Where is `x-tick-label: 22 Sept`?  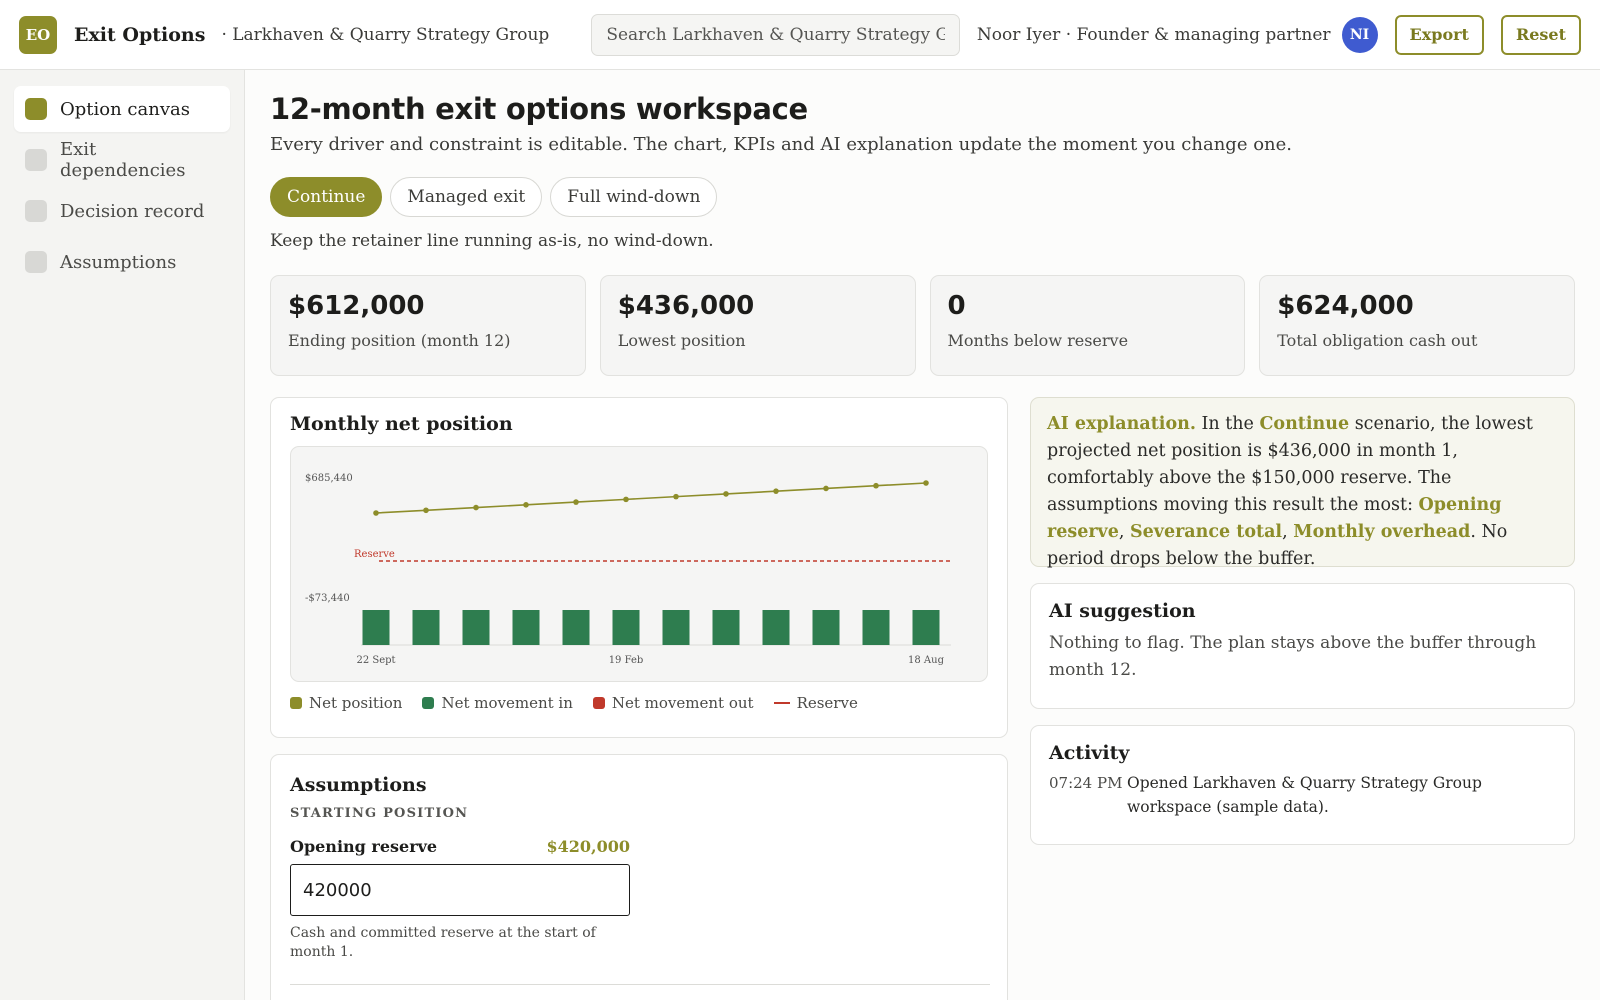
x-tick-label: 22 Sept is located at coordinates (375, 660).